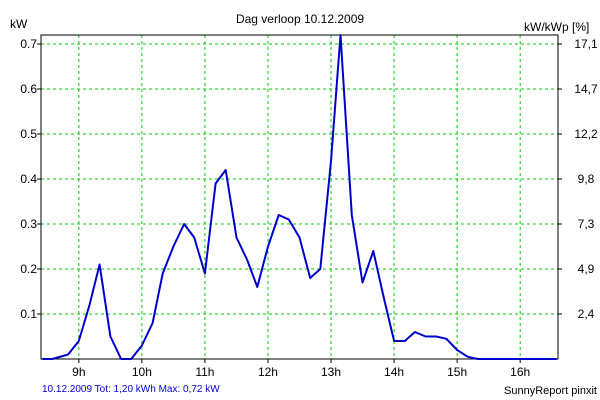 The image size is (600, 400). Describe the element at coordinates (142, 372) in the screenshot. I see `x-tick-label: 10h` at that location.